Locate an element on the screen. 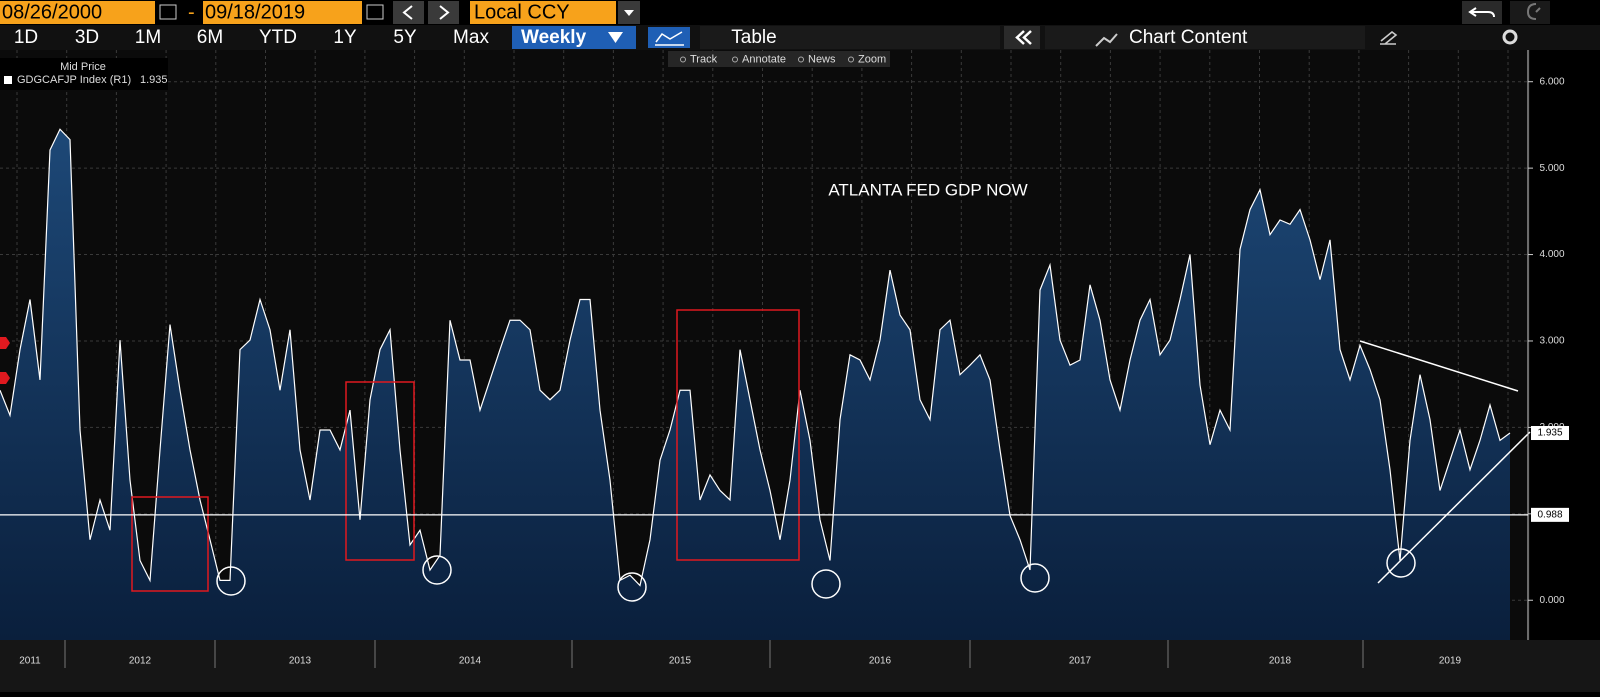  legend-box is located at coordinates (84, 74).